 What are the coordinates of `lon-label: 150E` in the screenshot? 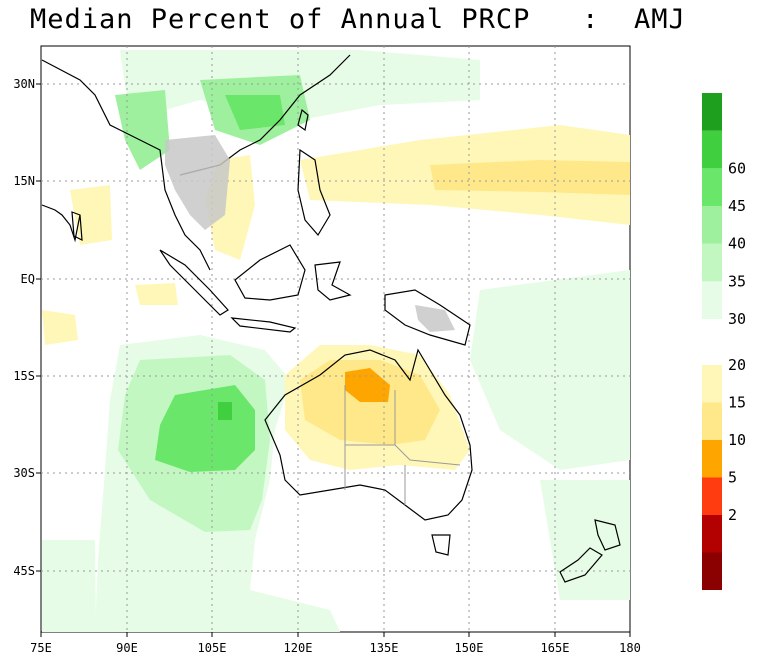 It's located at (469, 648).